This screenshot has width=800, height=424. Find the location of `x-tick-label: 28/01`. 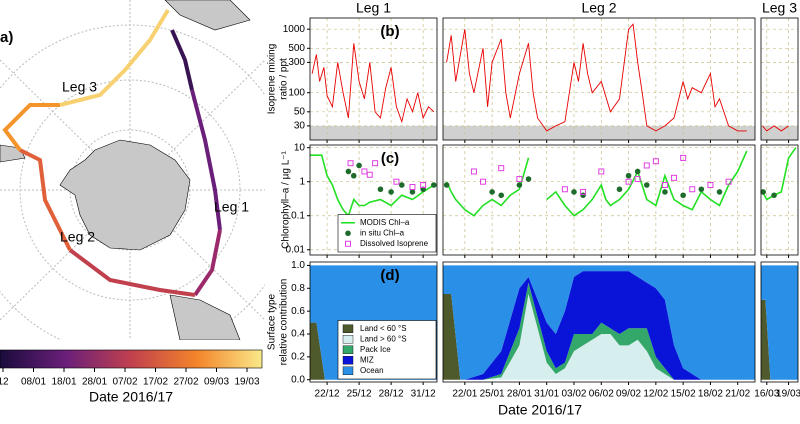

x-tick-label: 28/01 is located at coordinates (519, 394).